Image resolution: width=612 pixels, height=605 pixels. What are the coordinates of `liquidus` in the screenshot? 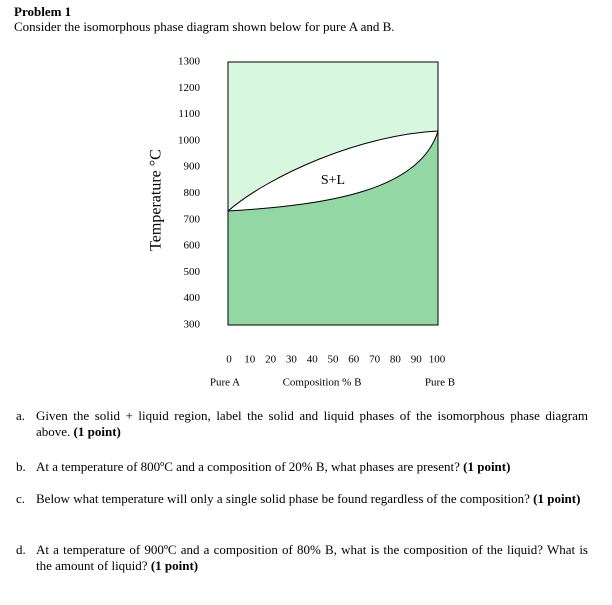 It's located at (333, 171).